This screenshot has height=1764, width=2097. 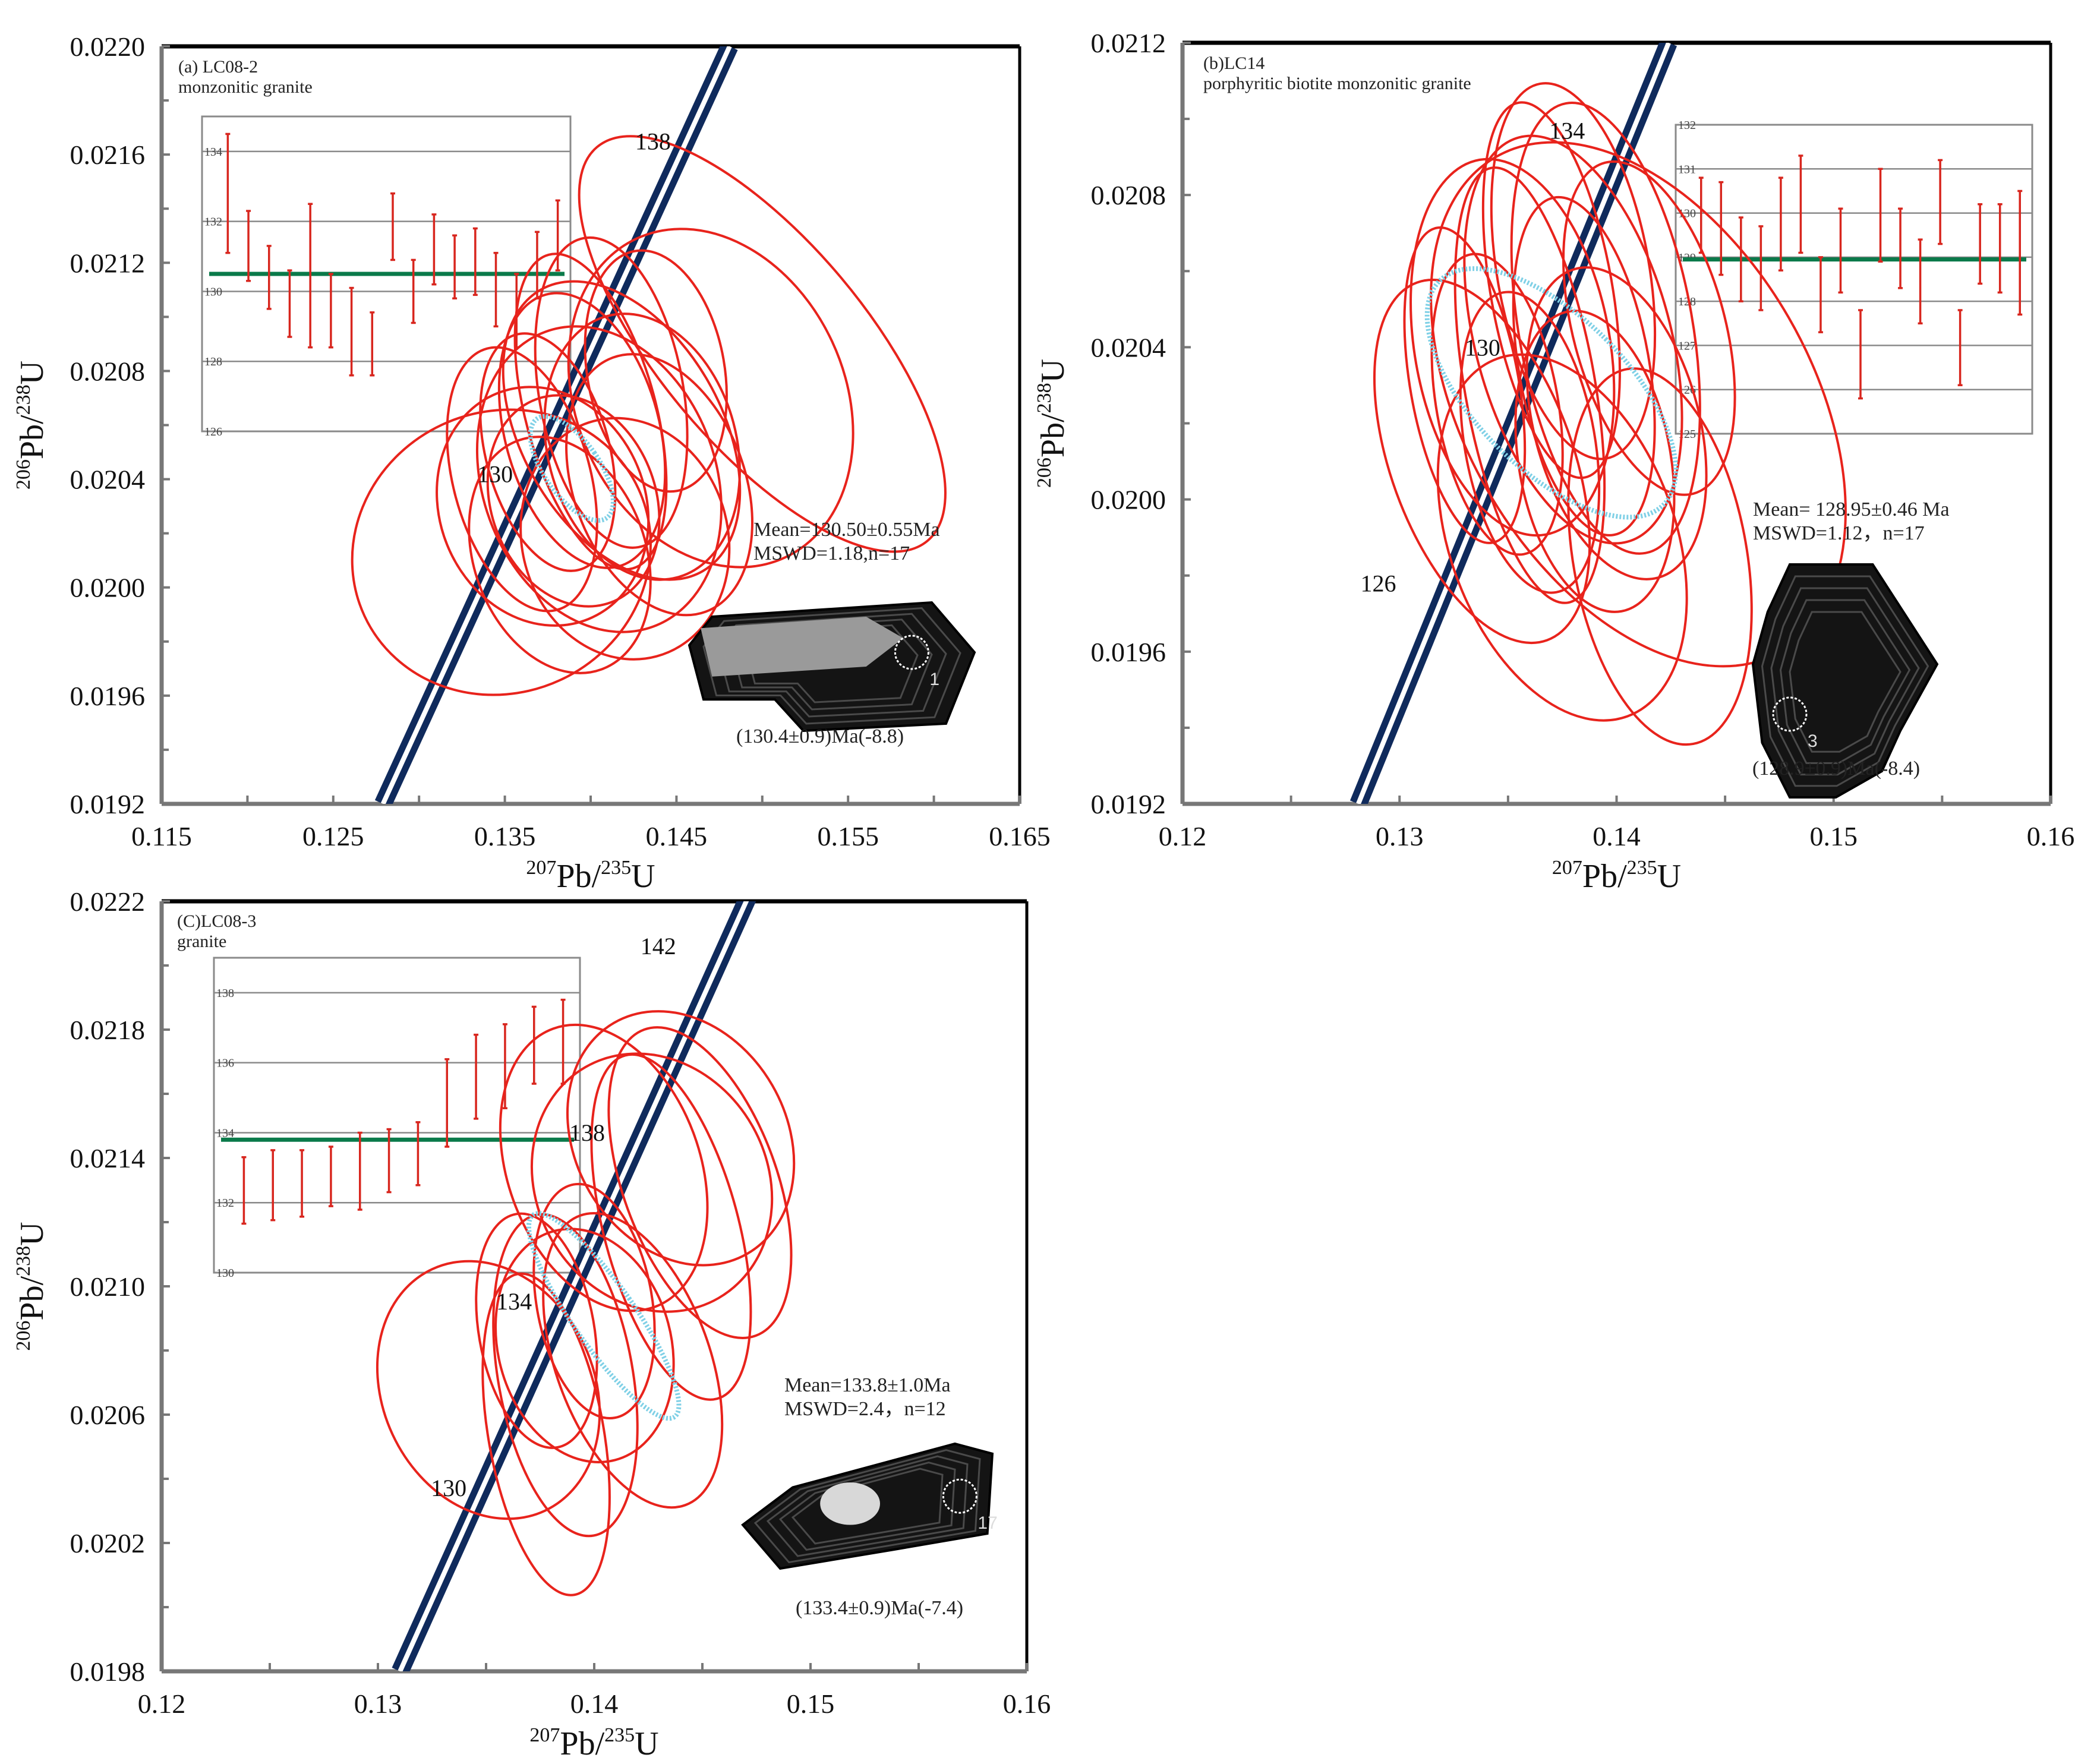 I want to click on y-tick-label: 0.0206, so click(x=108, y=1415).